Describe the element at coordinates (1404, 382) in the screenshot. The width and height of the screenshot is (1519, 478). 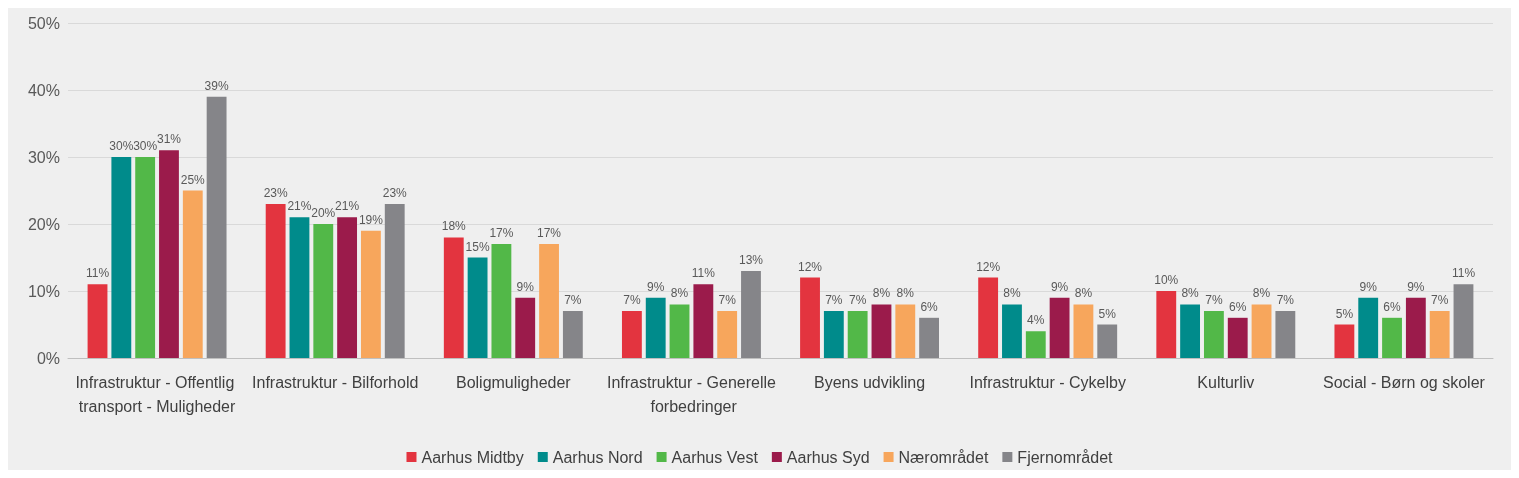
I see `x-tick-label: Social - Børn og skoler` at that location.